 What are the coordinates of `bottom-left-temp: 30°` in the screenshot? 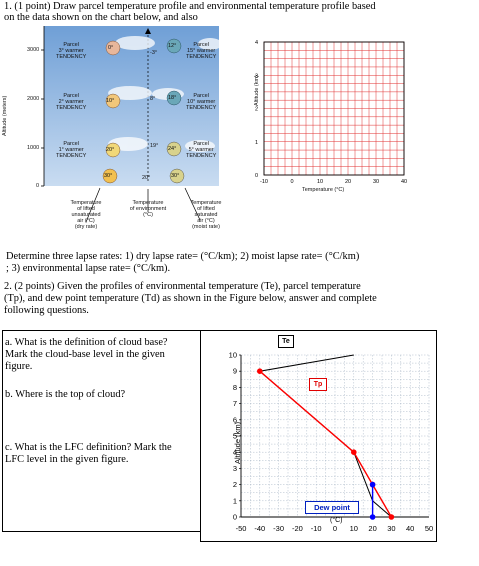 It's located at (108, 176).